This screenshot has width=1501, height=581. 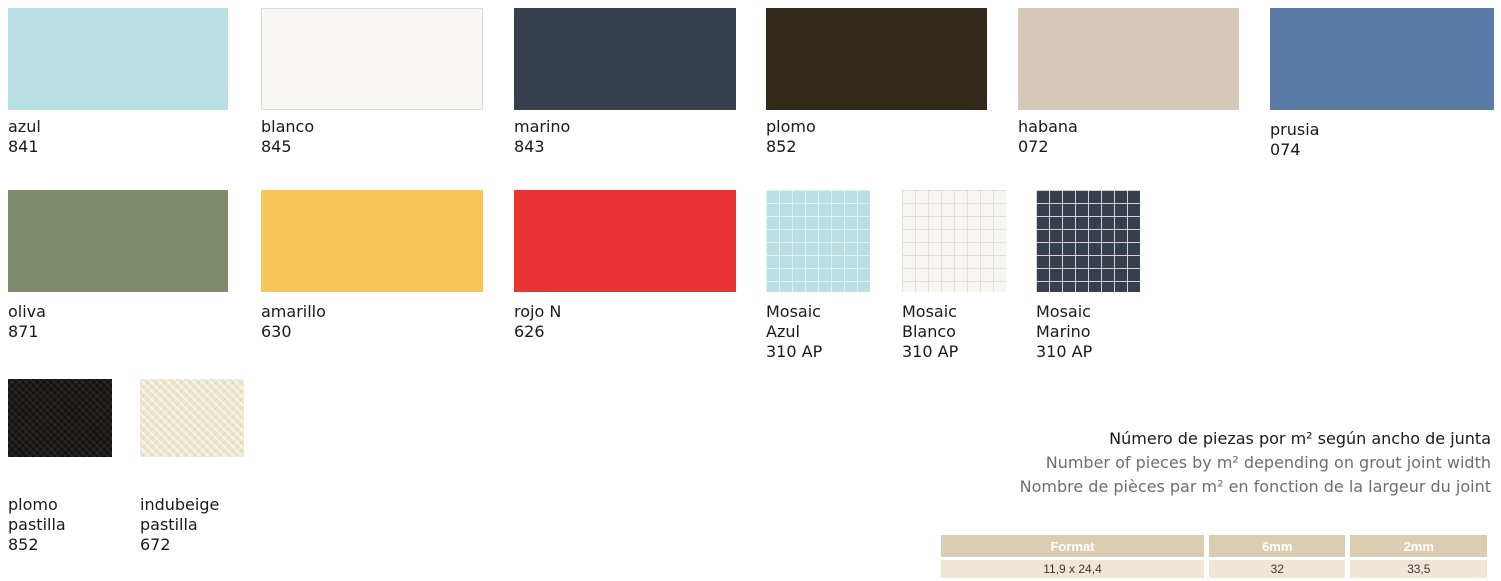 I want to click on mosaic-label-blanco: Mosaic Blanco 310 AP, so click(x=930, y=332).